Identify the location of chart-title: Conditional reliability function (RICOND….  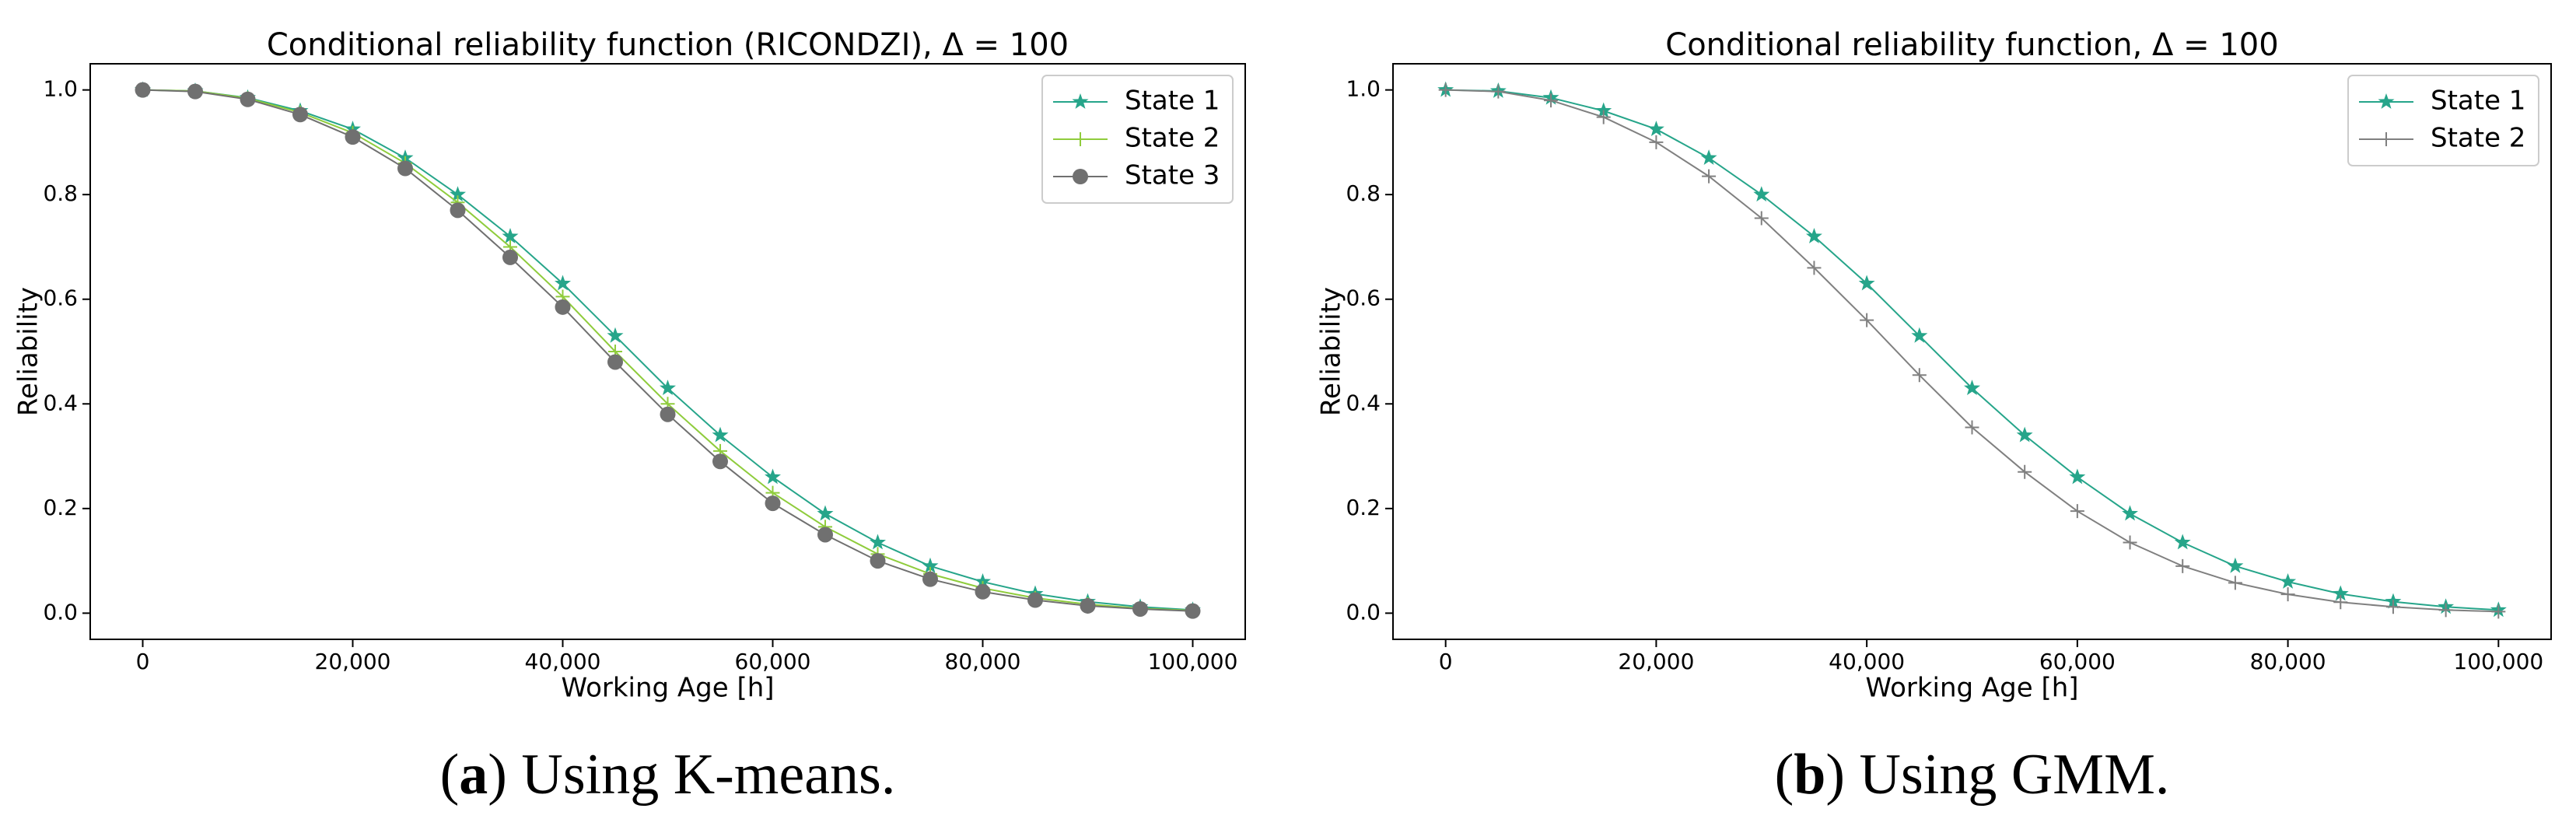
(668, 45).